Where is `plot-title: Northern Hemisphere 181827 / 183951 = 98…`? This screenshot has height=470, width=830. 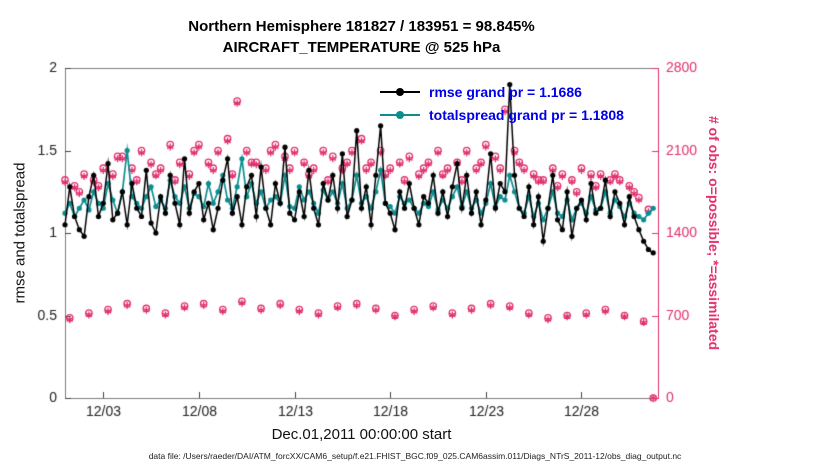 plot-title: Northern Hemisphere 181827 / 183951 = 98… is located at coordinates (361, 37).